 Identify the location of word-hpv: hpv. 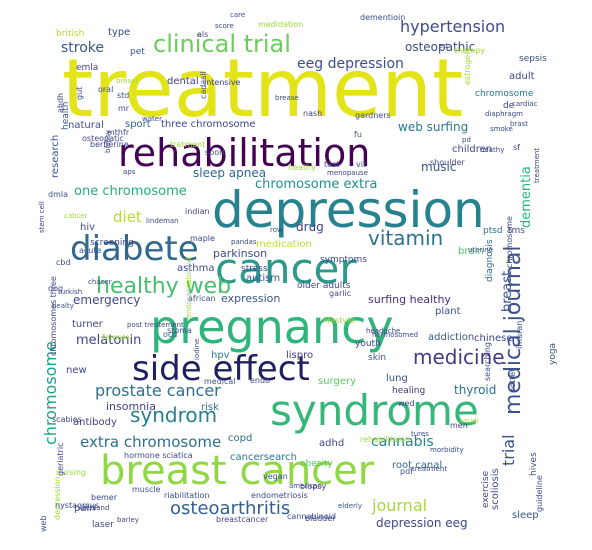
(220, 355).